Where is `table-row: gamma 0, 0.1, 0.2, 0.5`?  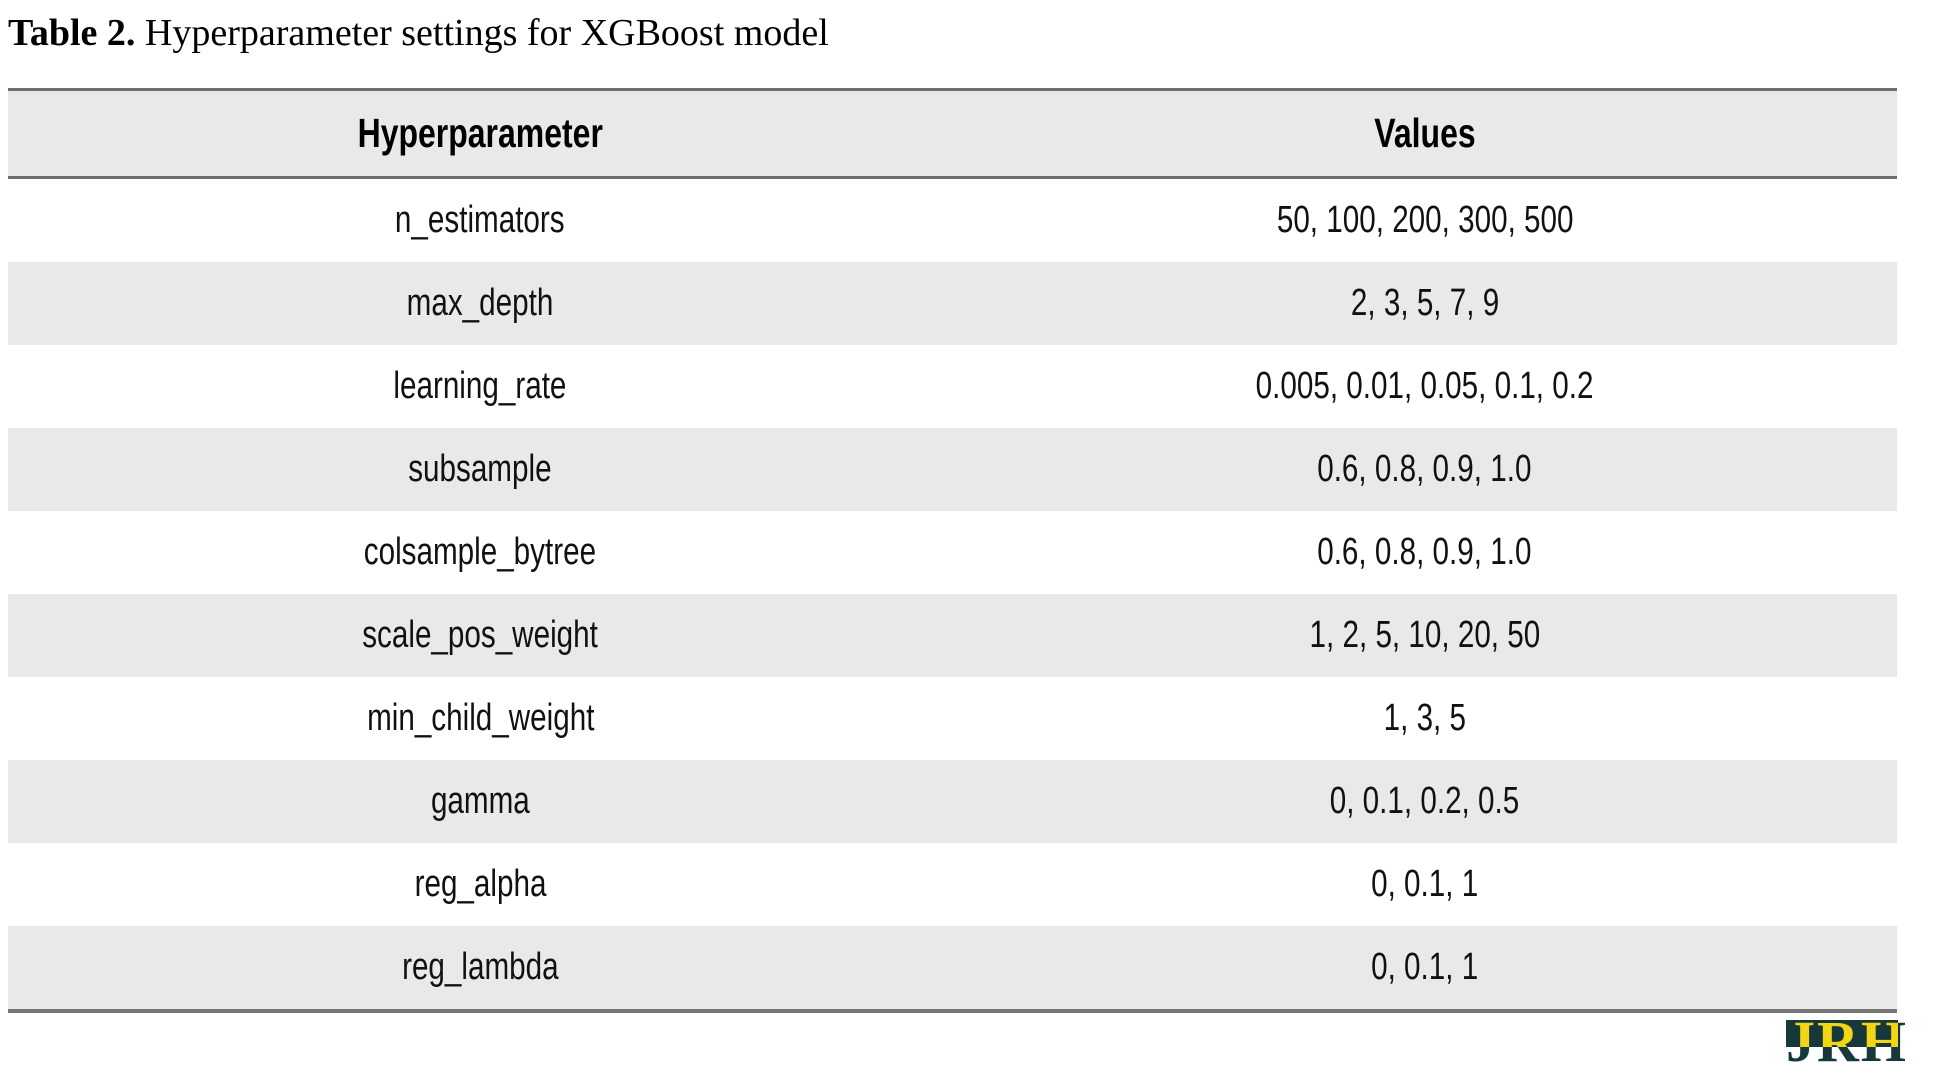 table-row: gamma 0, 0.1, 0.2, 0.5 is located at coordinates (952, 801).